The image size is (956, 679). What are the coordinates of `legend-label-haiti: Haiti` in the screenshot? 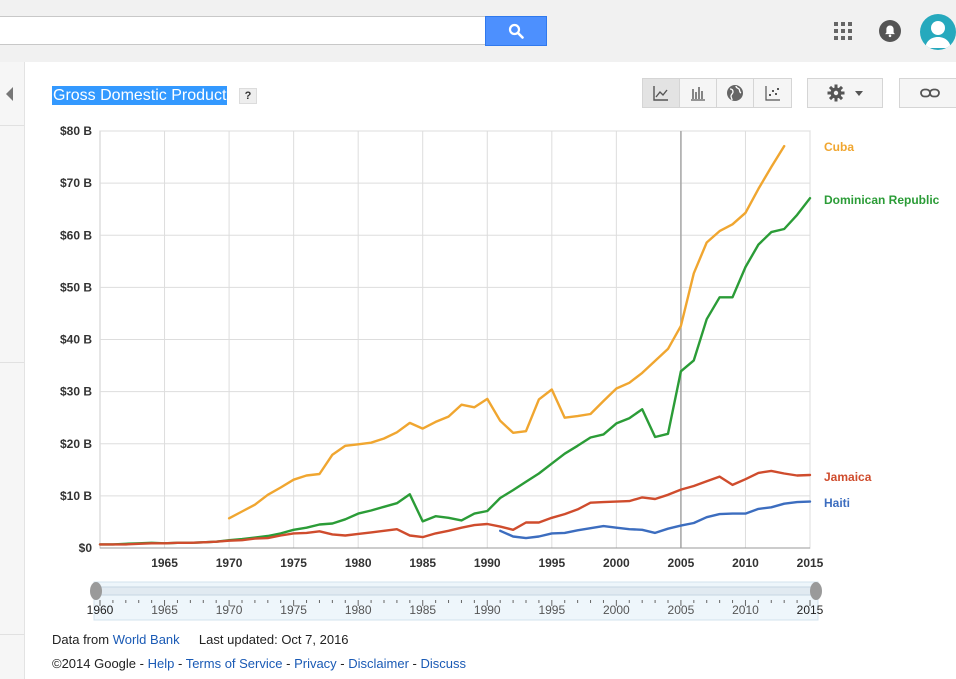 It's located at (837, 503).